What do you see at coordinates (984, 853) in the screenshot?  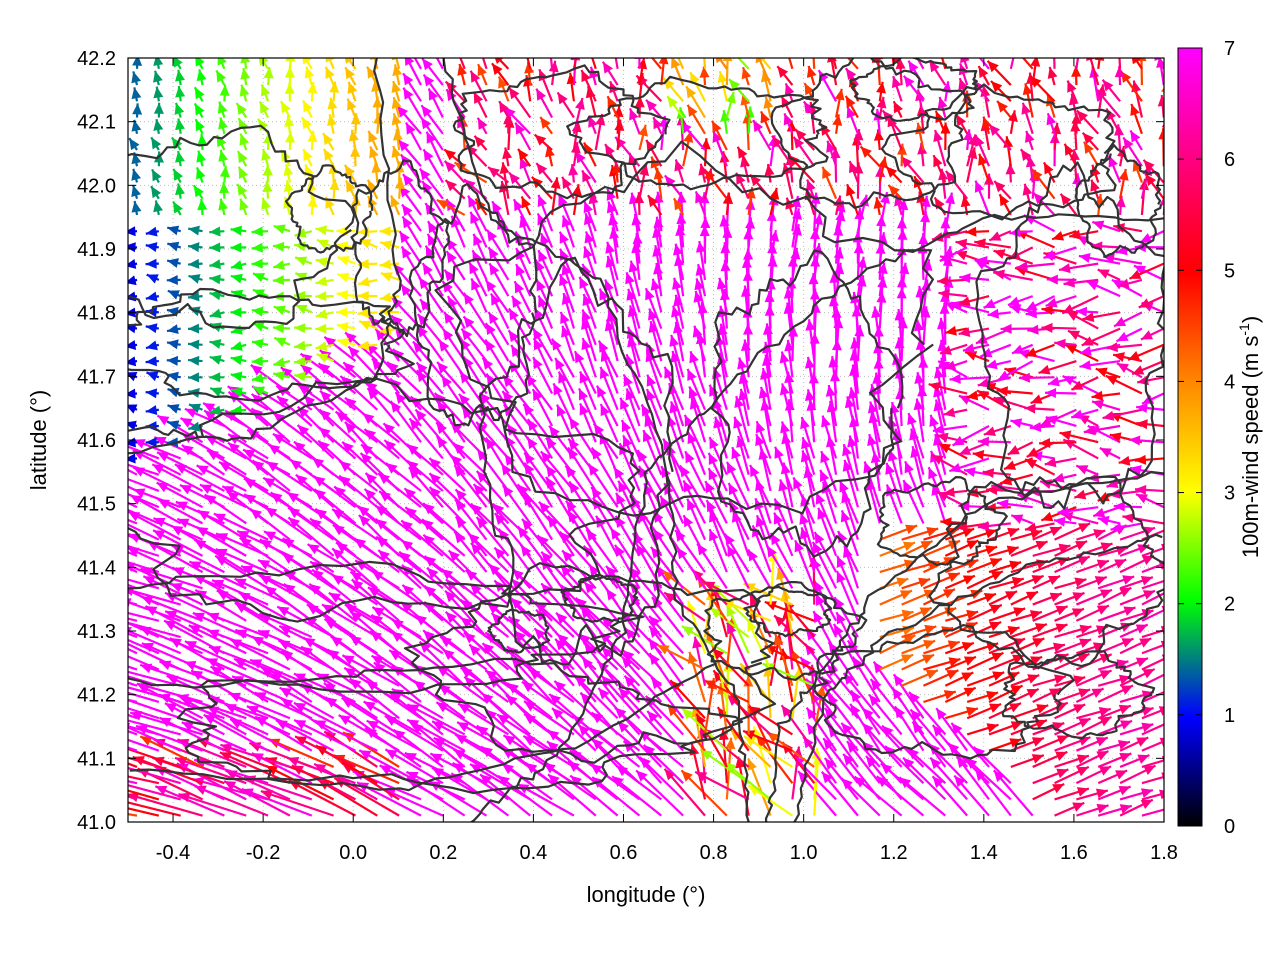 I see `x-tick-label: 1.4` at bounding box center [984, 853].